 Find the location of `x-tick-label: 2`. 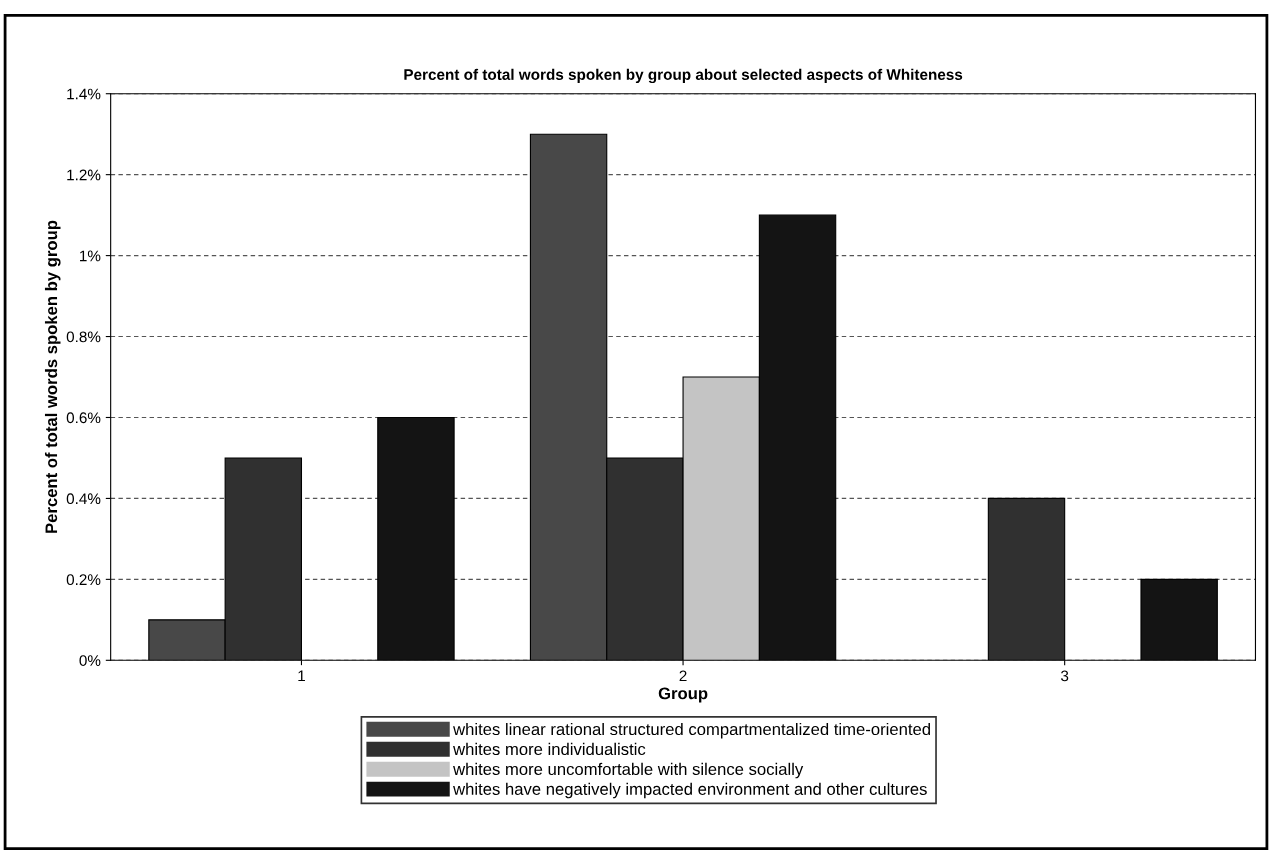

x-tick-label: 2 is located at coordinates (683, 676).